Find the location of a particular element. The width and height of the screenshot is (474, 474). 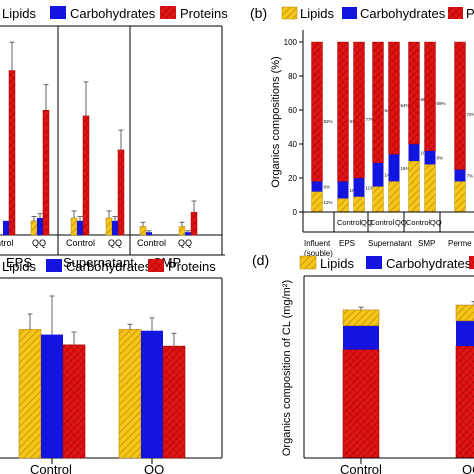

data-label: 7% is located at coordinates (470, 175).